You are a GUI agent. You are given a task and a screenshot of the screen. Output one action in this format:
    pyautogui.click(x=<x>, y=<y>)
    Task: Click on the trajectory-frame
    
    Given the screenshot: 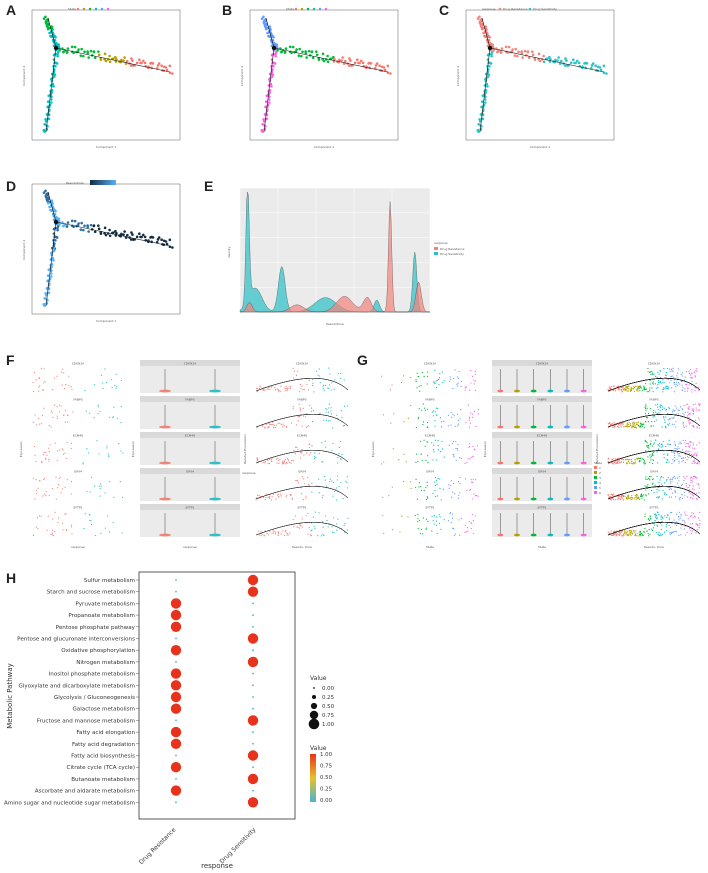 What is the action you would take?
    pyautogui.click(x=106, y=75)
    